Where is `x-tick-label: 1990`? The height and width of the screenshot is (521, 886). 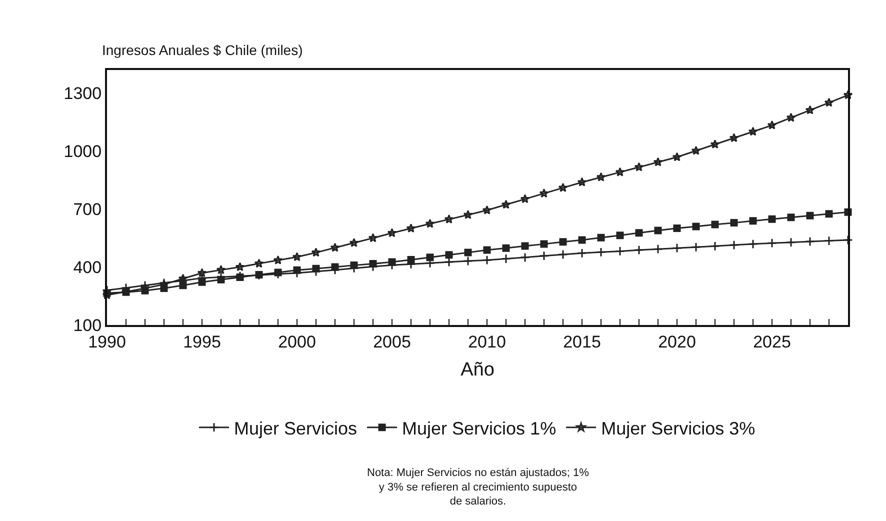
x-tick-label: 1990 is located at coordinates (107, 342).